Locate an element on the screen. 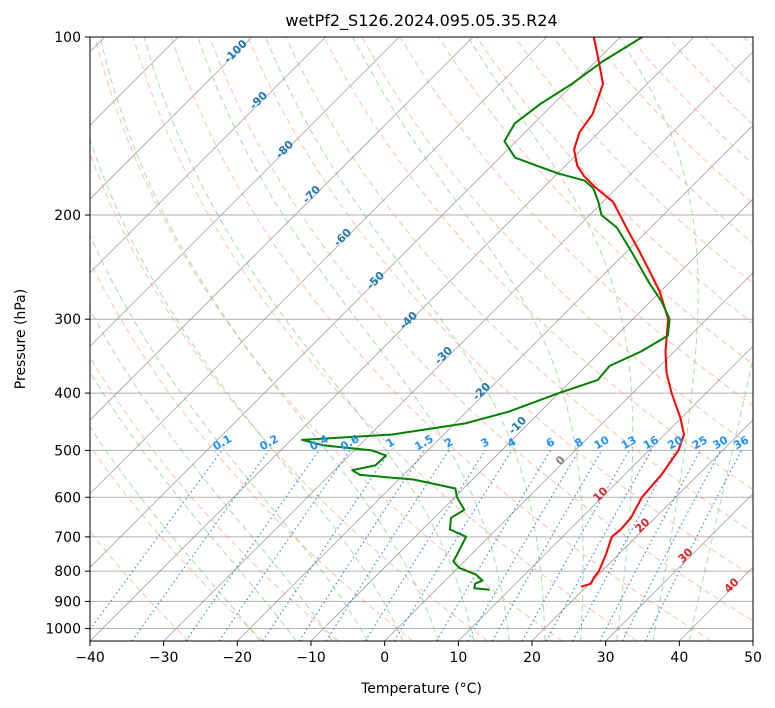 Image resolution: width=775 pixels, height=708 pixels. temperature-profile is located at coordinates (629, 312).